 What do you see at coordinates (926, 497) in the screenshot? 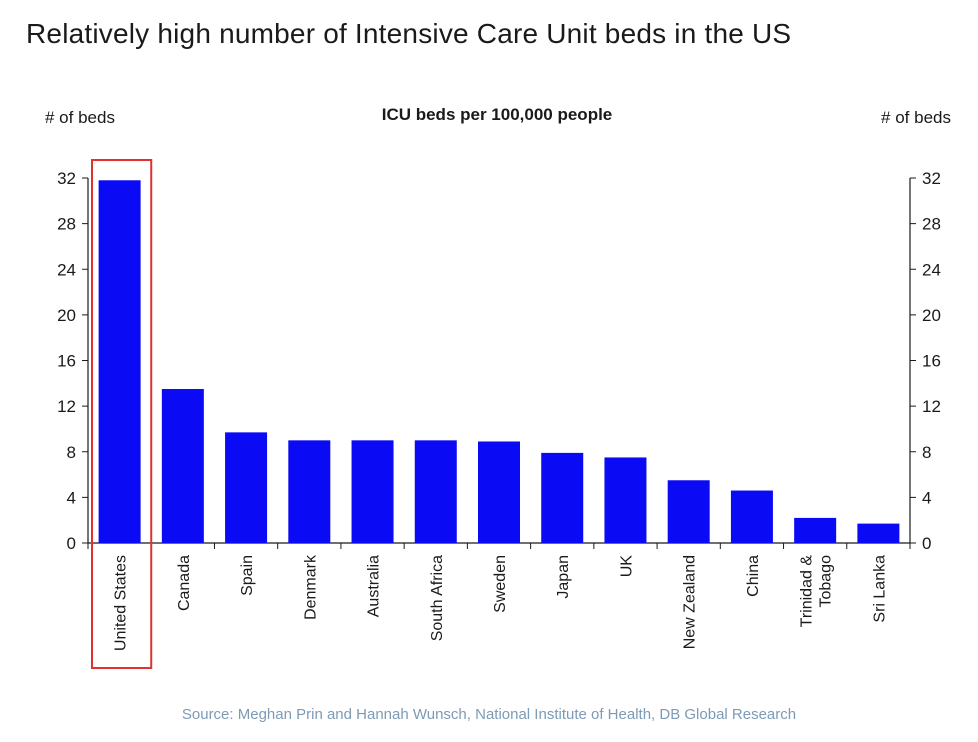
I see `right-y-tick-label: 4` at bounding box center [926, 497].